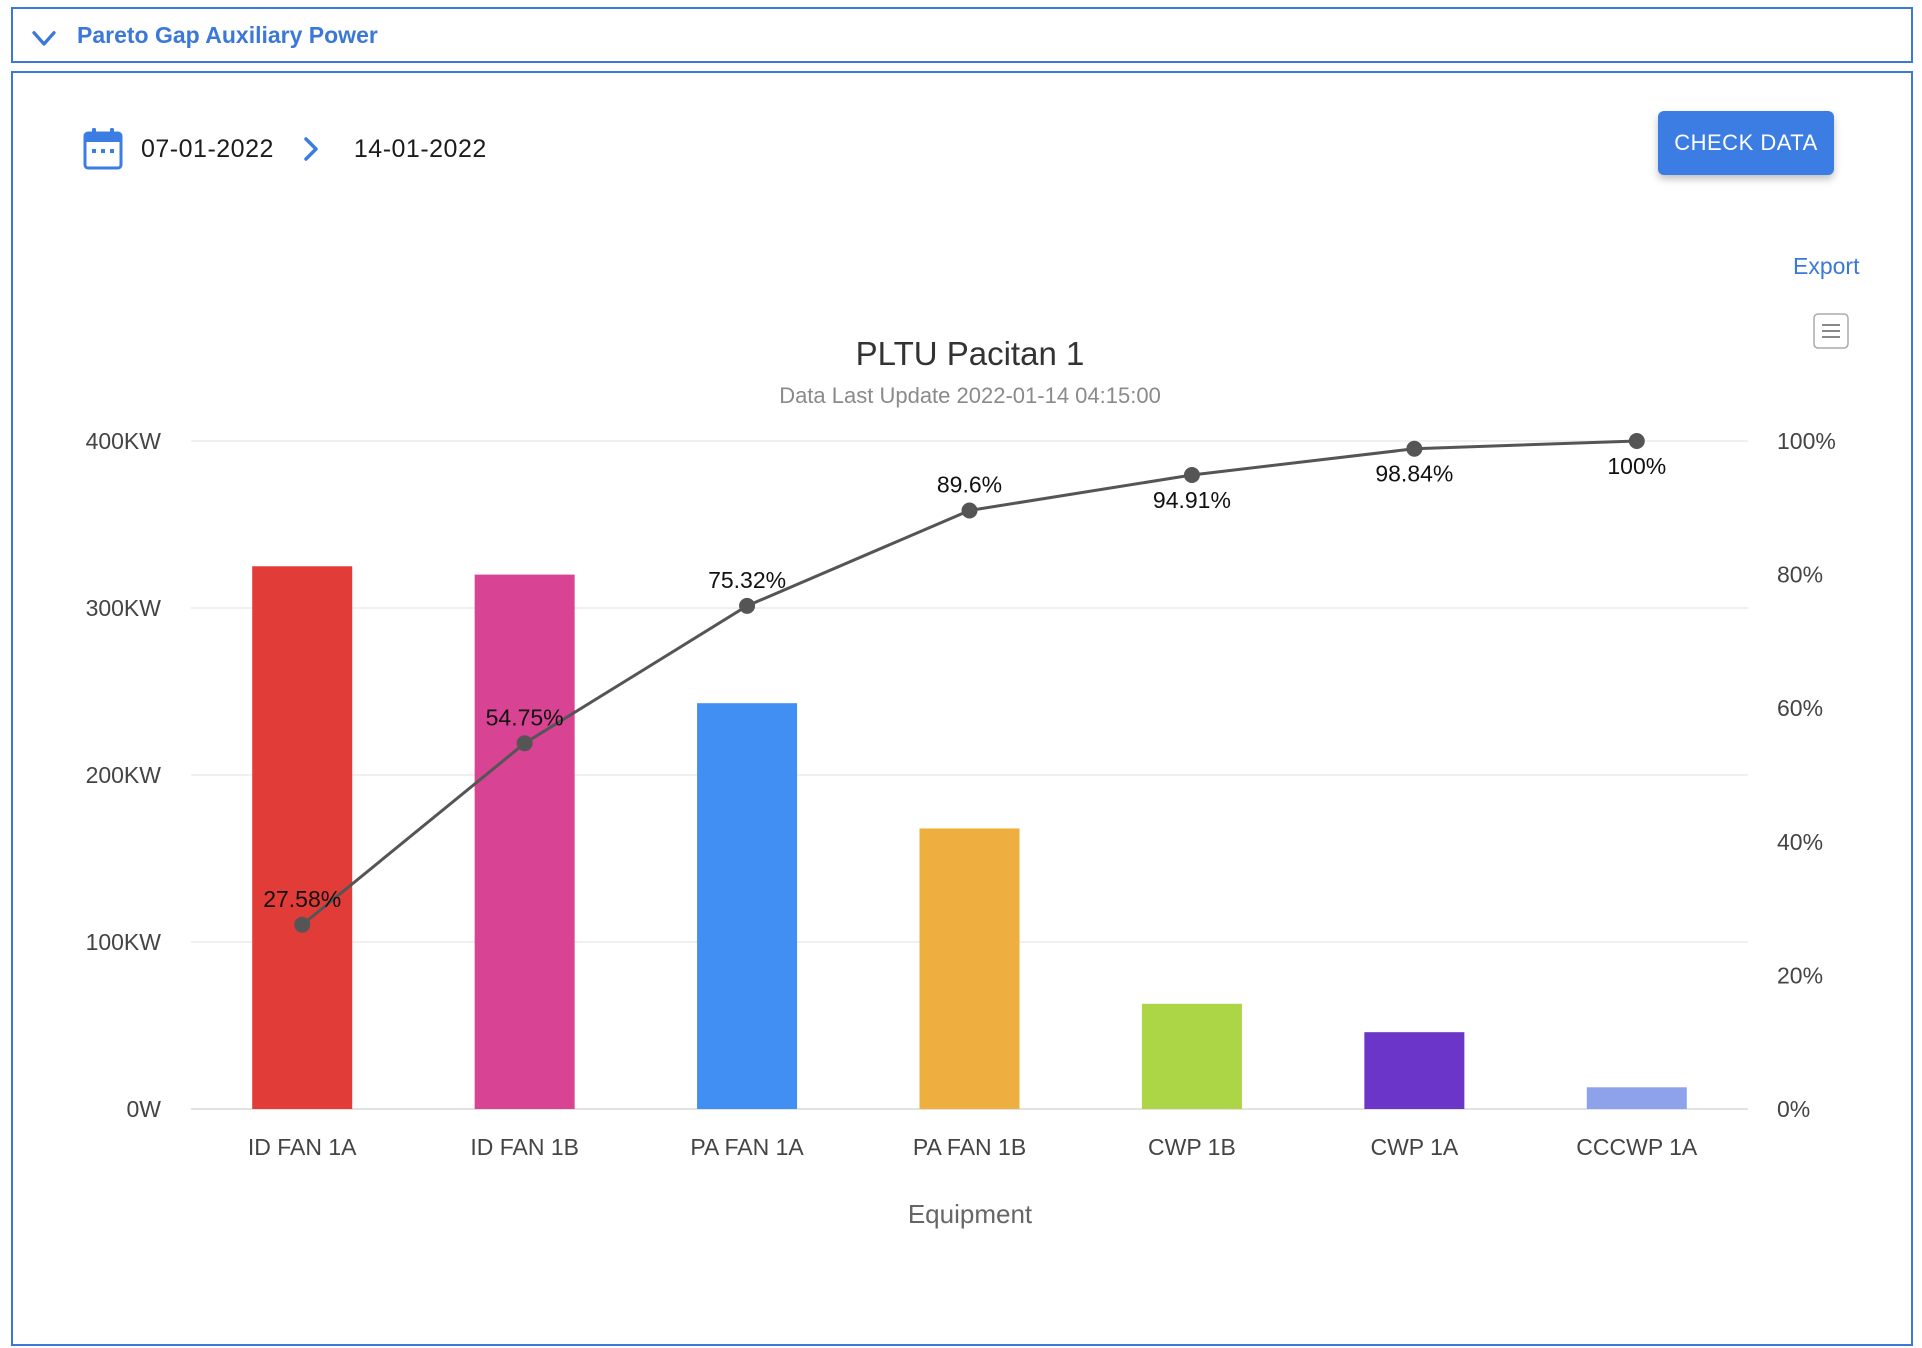 The width and height of the screenshot is (1922, 1348). What do you see at coordinates (227, 34) in the screenshot?
I see `panel-title: Pareto Gap Auxiliary Power` at bounding box center [227, 34].